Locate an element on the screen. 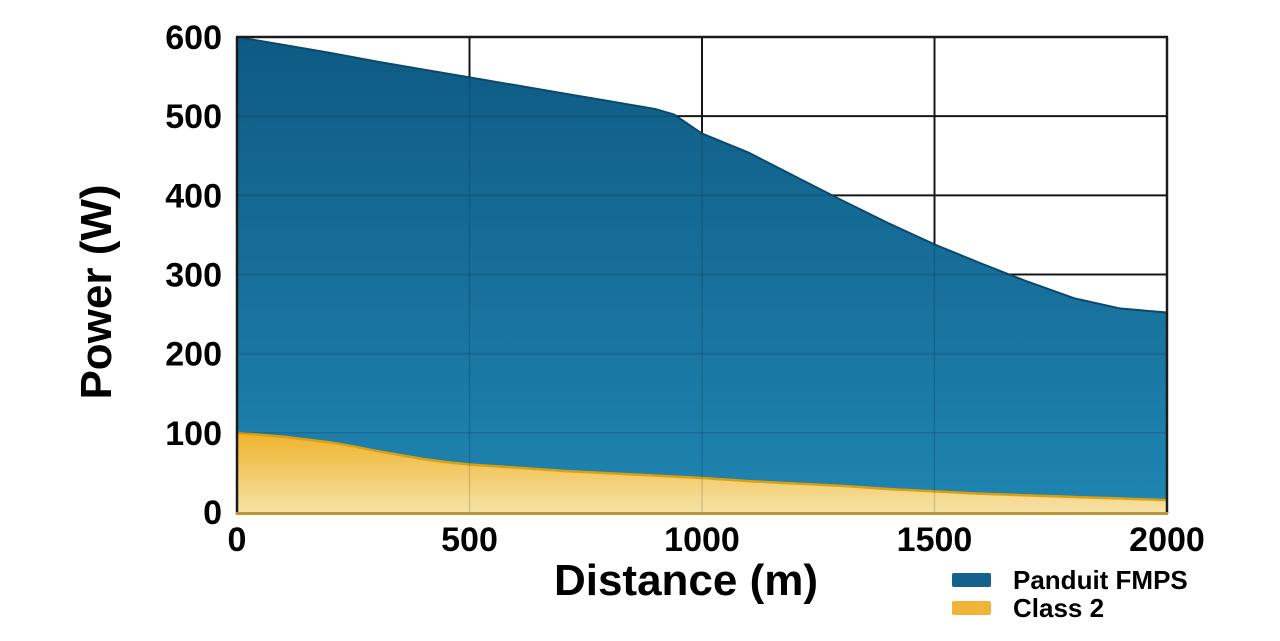  x-tick-label: 0 is located at coordinates (237, 540).